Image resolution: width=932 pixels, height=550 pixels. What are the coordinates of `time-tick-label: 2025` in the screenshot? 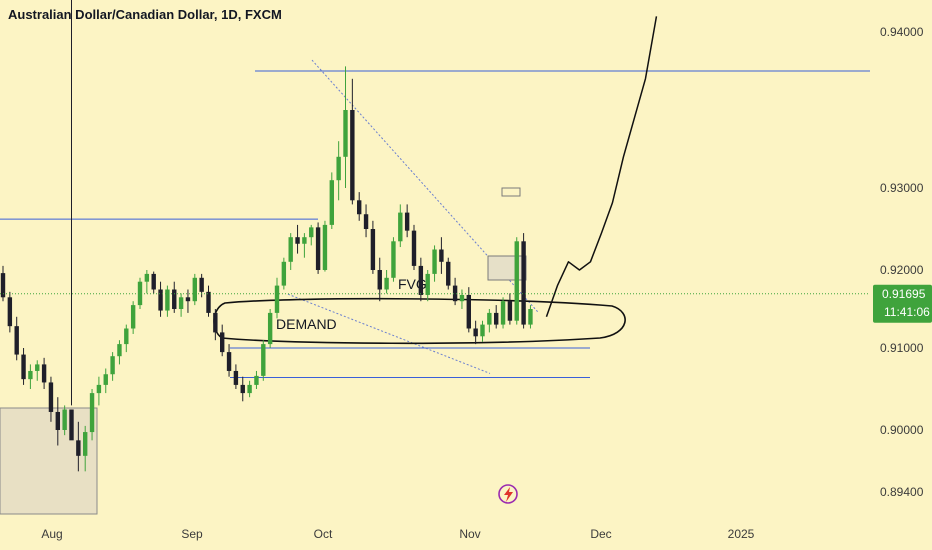 It's located at (741, 534).